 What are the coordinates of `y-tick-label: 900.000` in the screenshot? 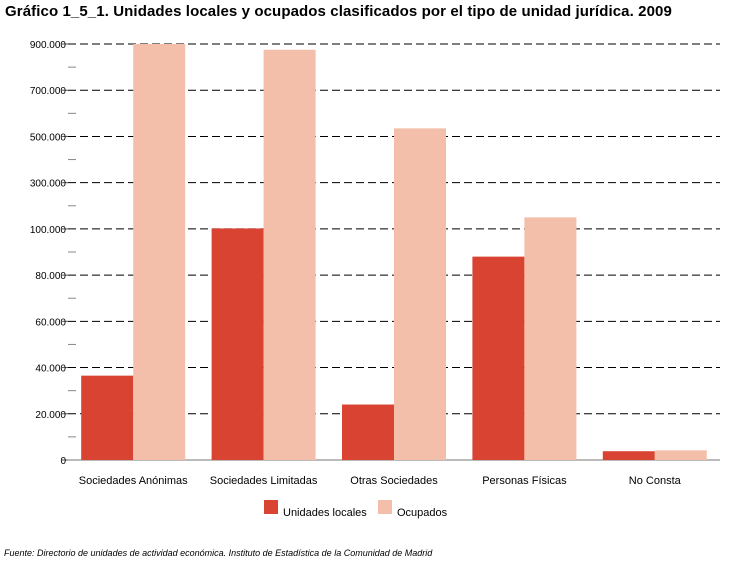 It's located at (48, 45).